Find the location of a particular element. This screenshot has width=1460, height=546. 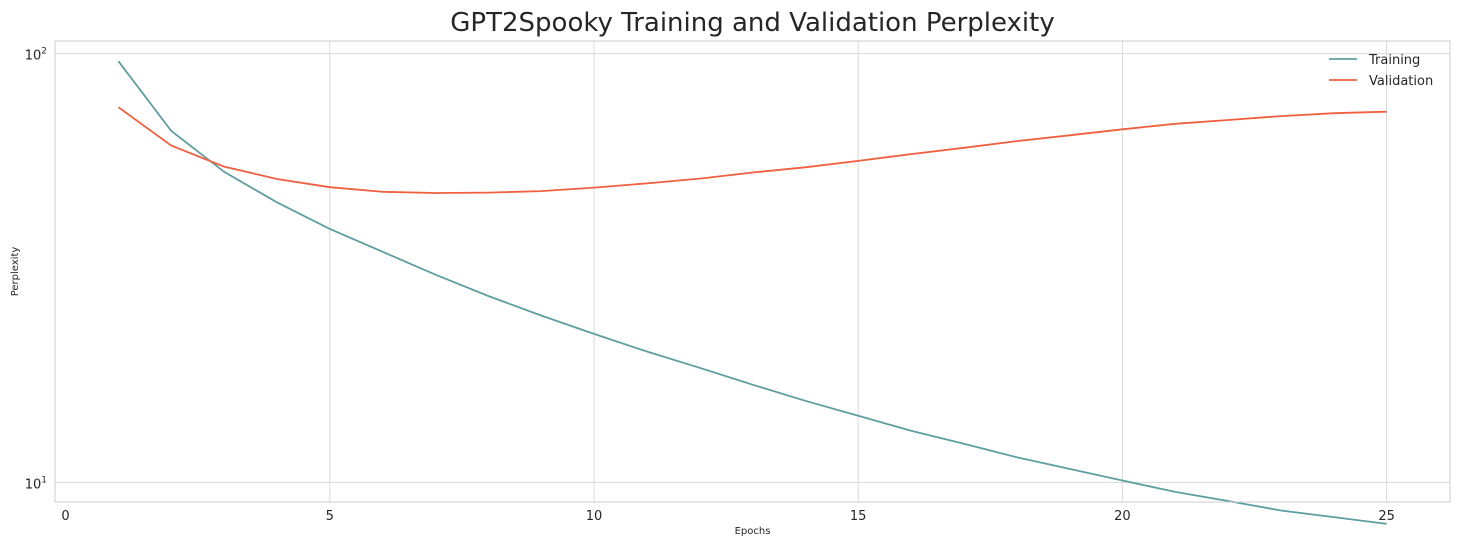

y-axis-label: Perplexity is located at coordinates (15, 272).